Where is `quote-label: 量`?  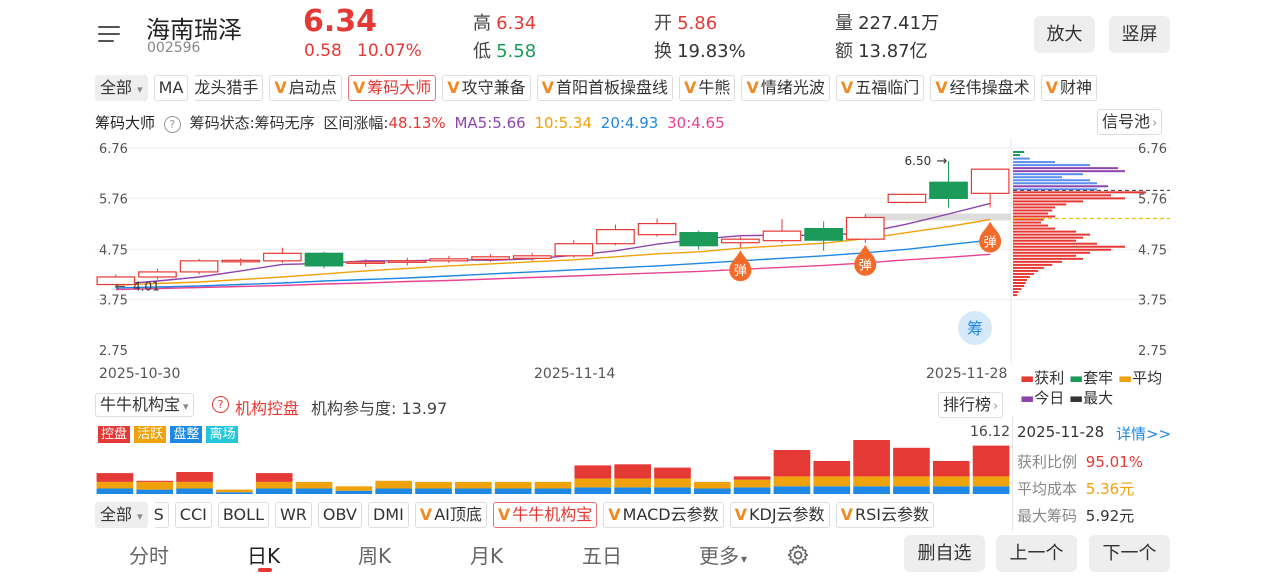 quote-label: 量 is located at coordinates (844, 23).